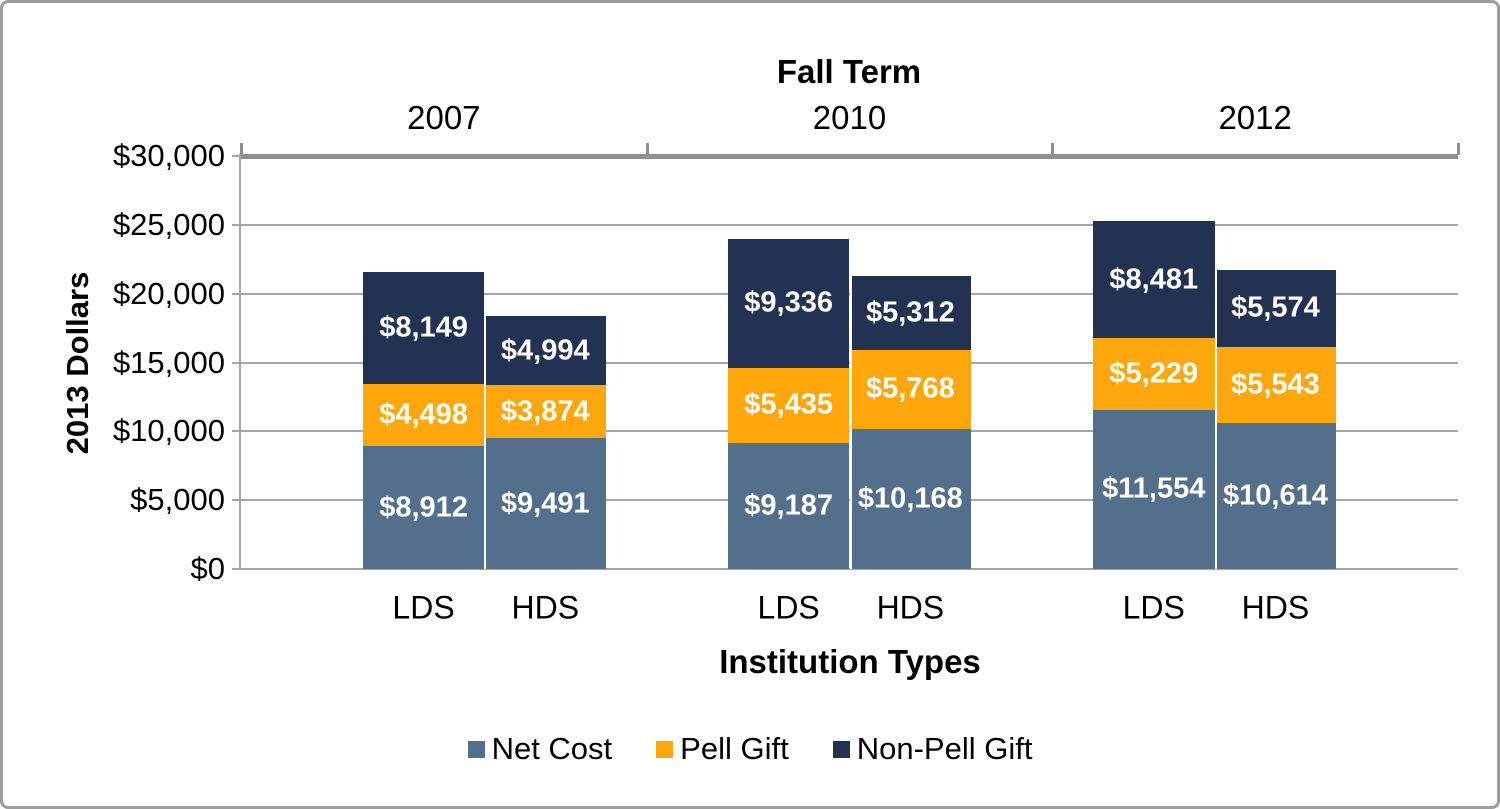 The height and width of the screenshot is (809, 1500). Describe the element at coordinates (177, 500) in the screenshot. I see `y-tick-label: $5,000` at that location.